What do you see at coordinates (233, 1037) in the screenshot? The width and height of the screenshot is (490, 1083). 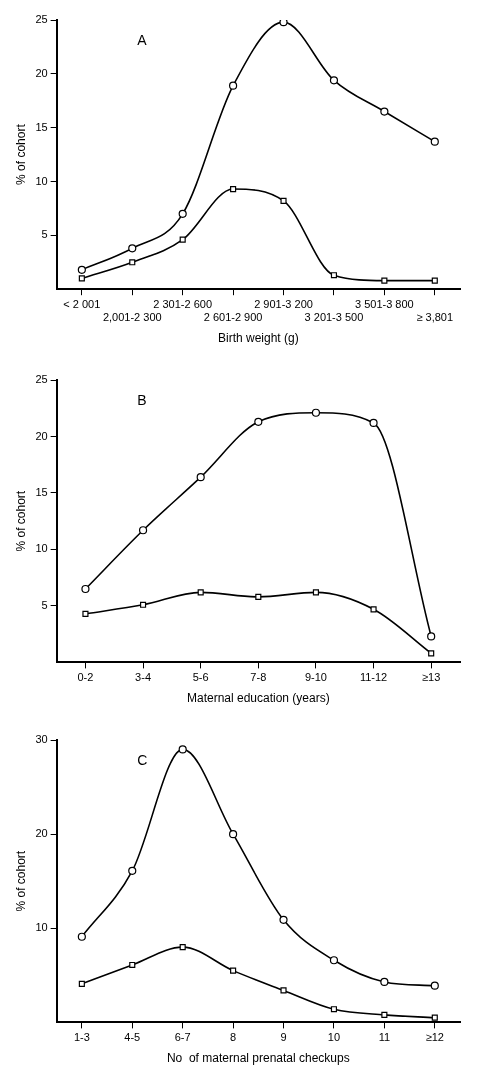 I see `x-tick-label: 8` at bounding box center [233, 1037].